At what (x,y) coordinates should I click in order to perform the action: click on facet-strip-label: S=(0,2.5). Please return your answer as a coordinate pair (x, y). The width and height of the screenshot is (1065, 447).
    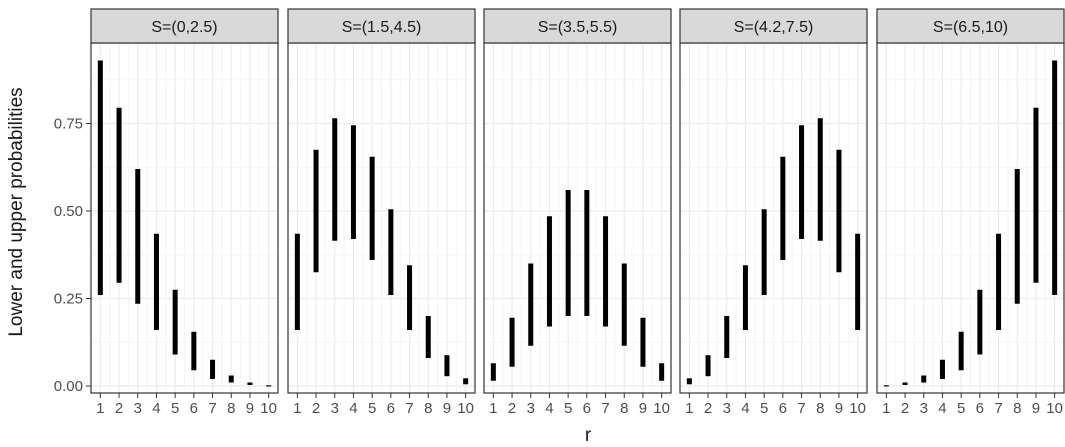
    Looking at the image, I should click on (184, 27).